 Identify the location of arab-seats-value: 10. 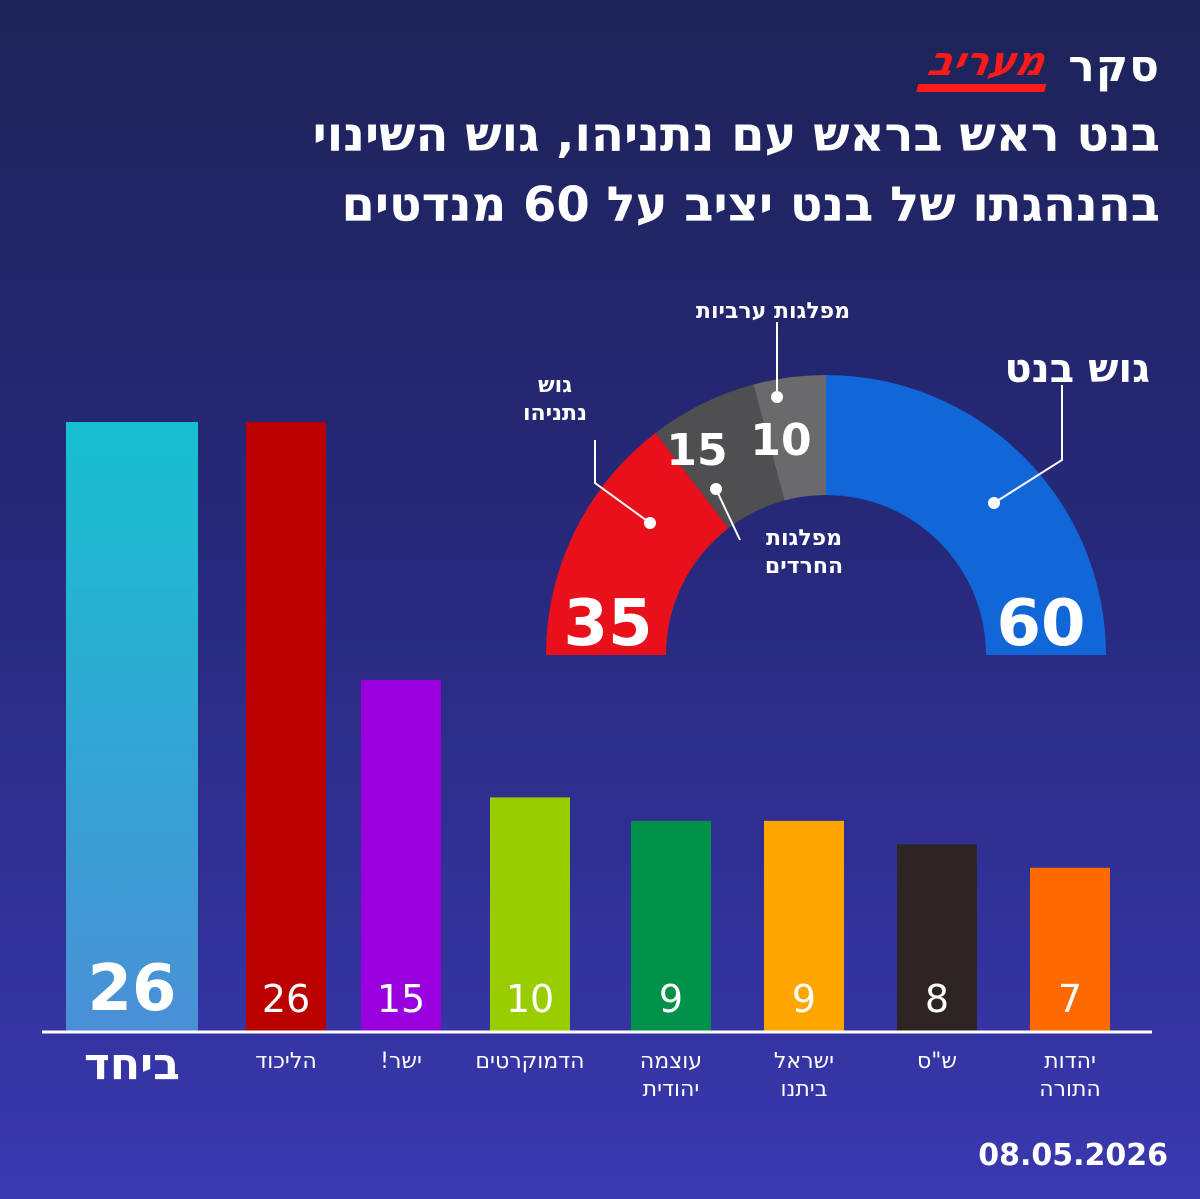
(780, 440).